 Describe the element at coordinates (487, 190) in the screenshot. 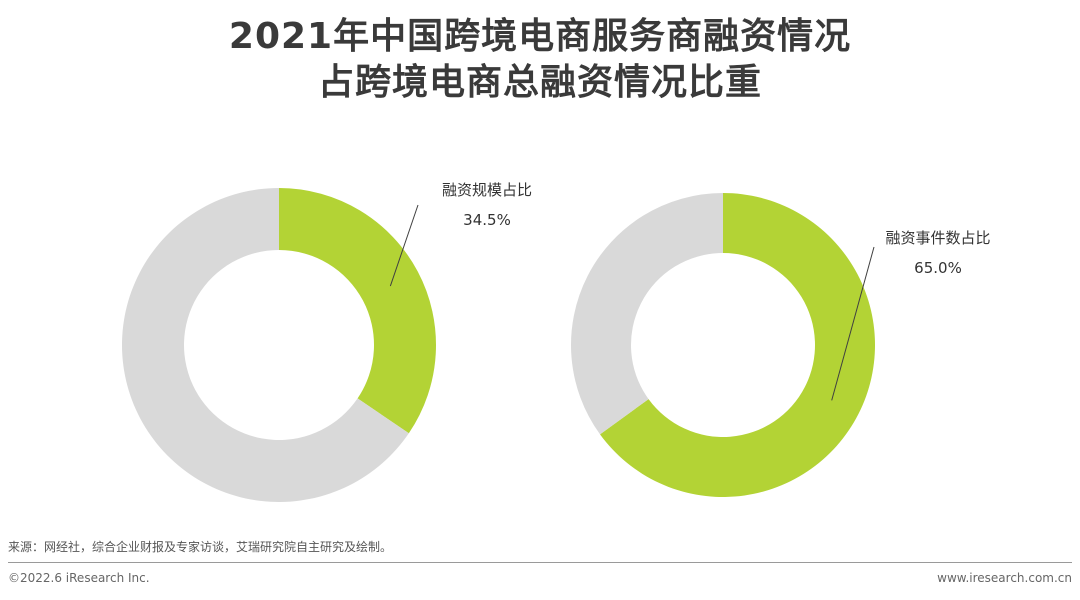

I see `slice-label: 融资规模占比` at that location.